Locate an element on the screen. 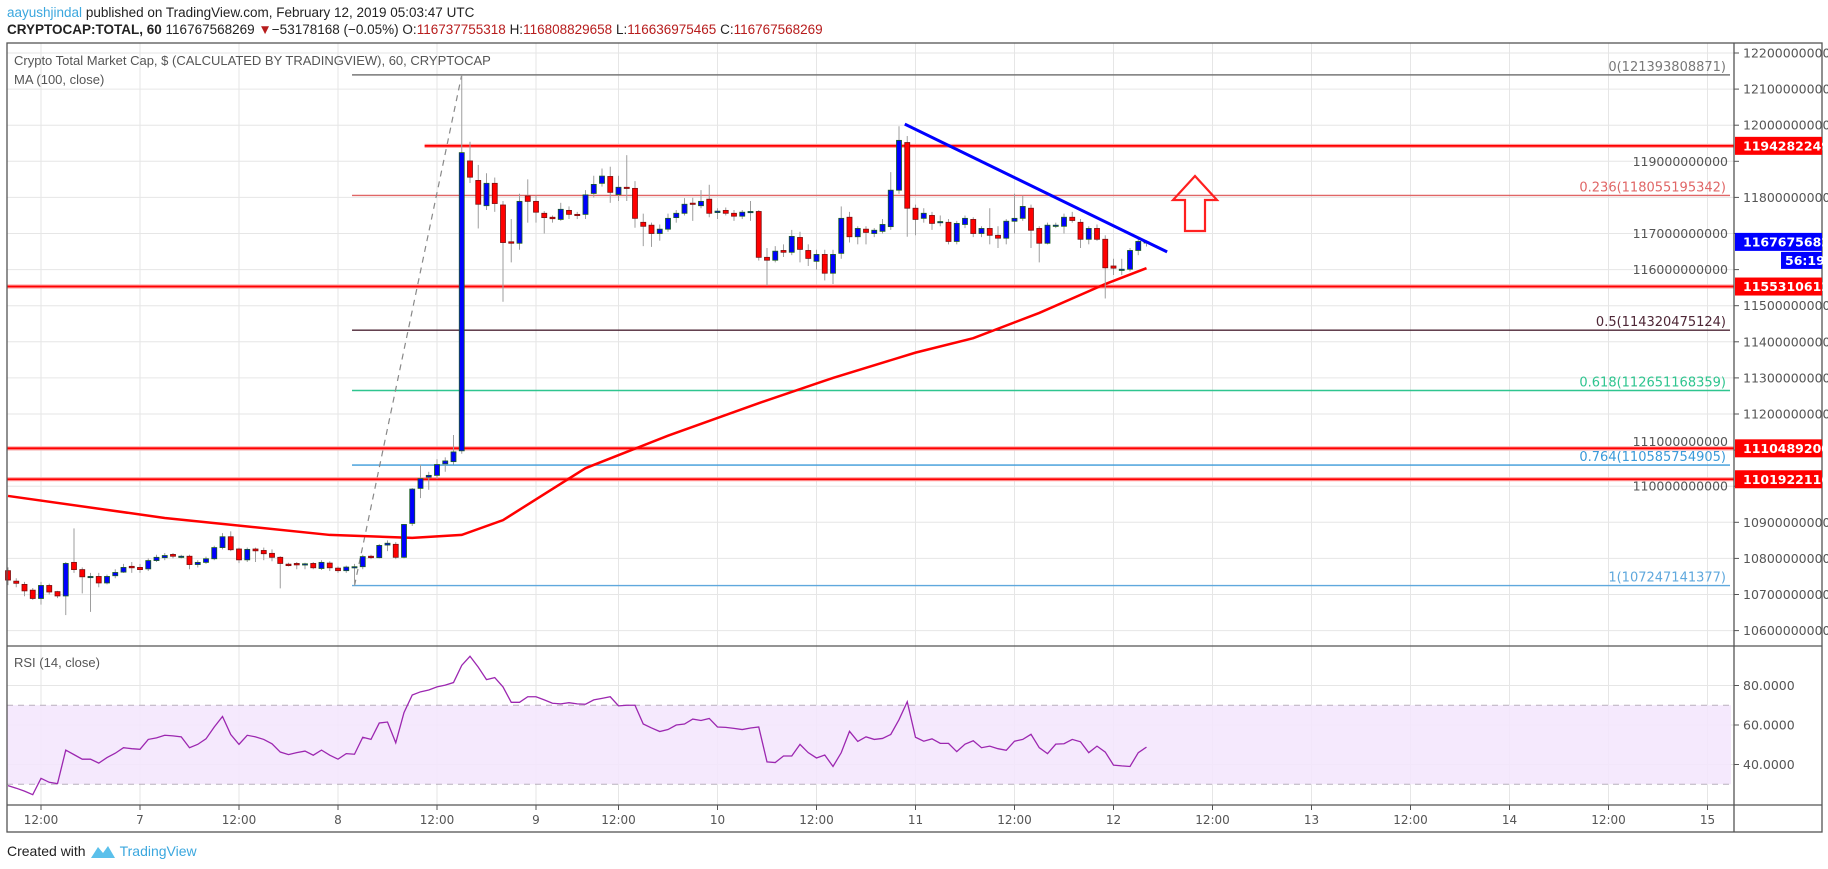  ma-legend: MA (100, close) is located at coordinates (59, 79).